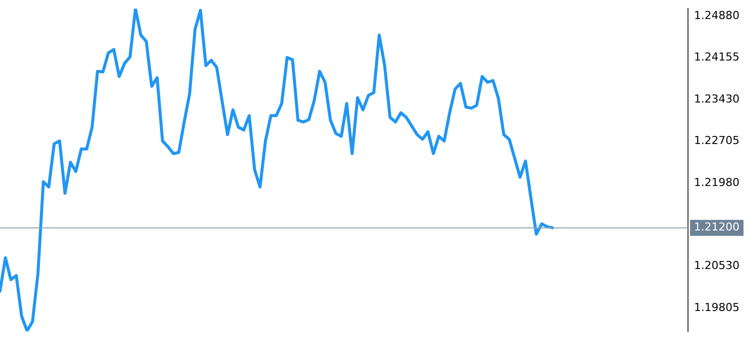 Image resolution: width=754 pixels, height=340 pixels. Describe the element at coordinates (717, 57) in the screenshot. I see `y-tick-label: 1.24155` at that location.